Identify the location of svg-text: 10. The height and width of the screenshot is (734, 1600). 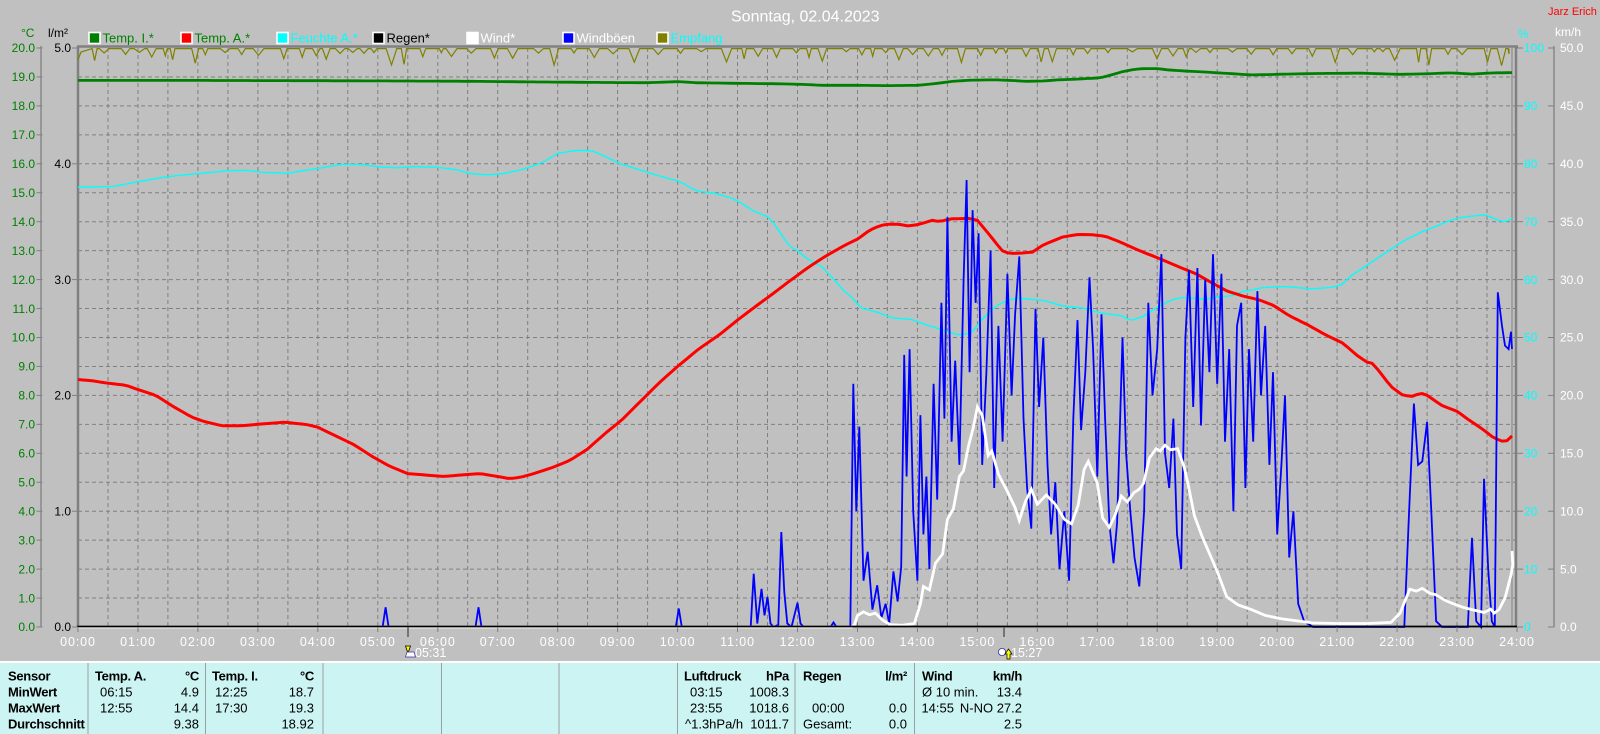
(1531, 569).